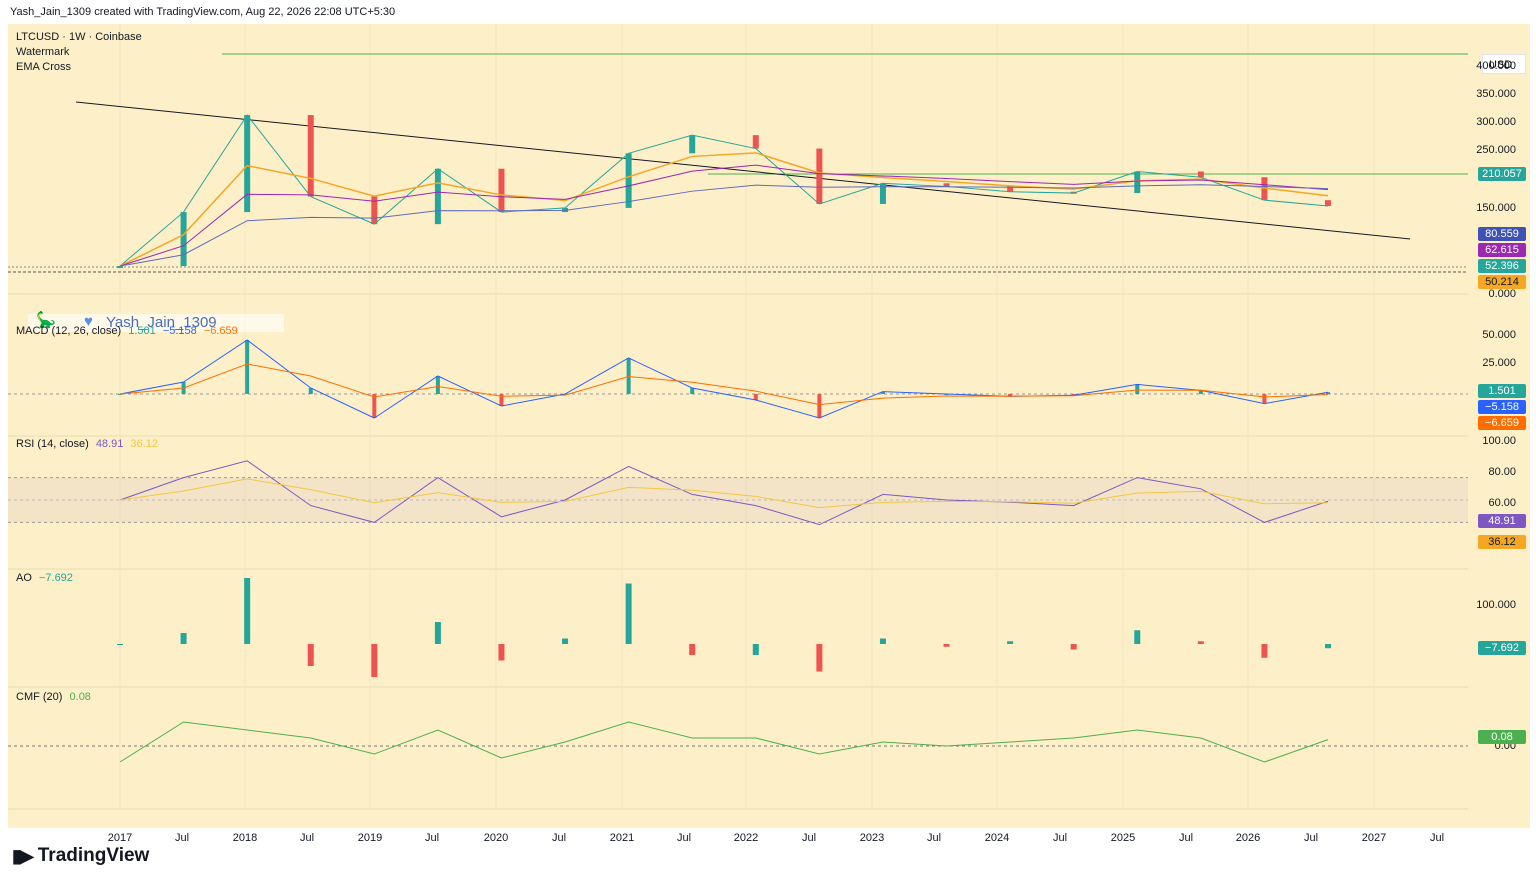 The height and width of the screenshot is (883, 1536). I want to click on symbol-line: LTCUSD · 1W · Coinbase, so click(79, 37).